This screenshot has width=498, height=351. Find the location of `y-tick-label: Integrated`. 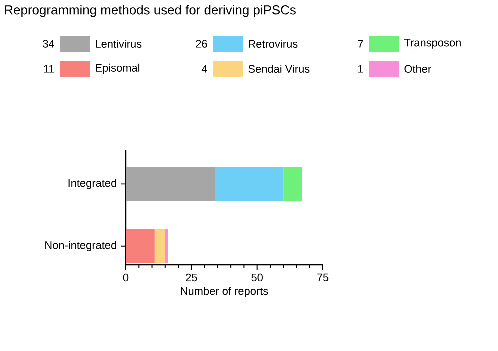

y-tick-label: Integrated is located at coordinates (92, 184).